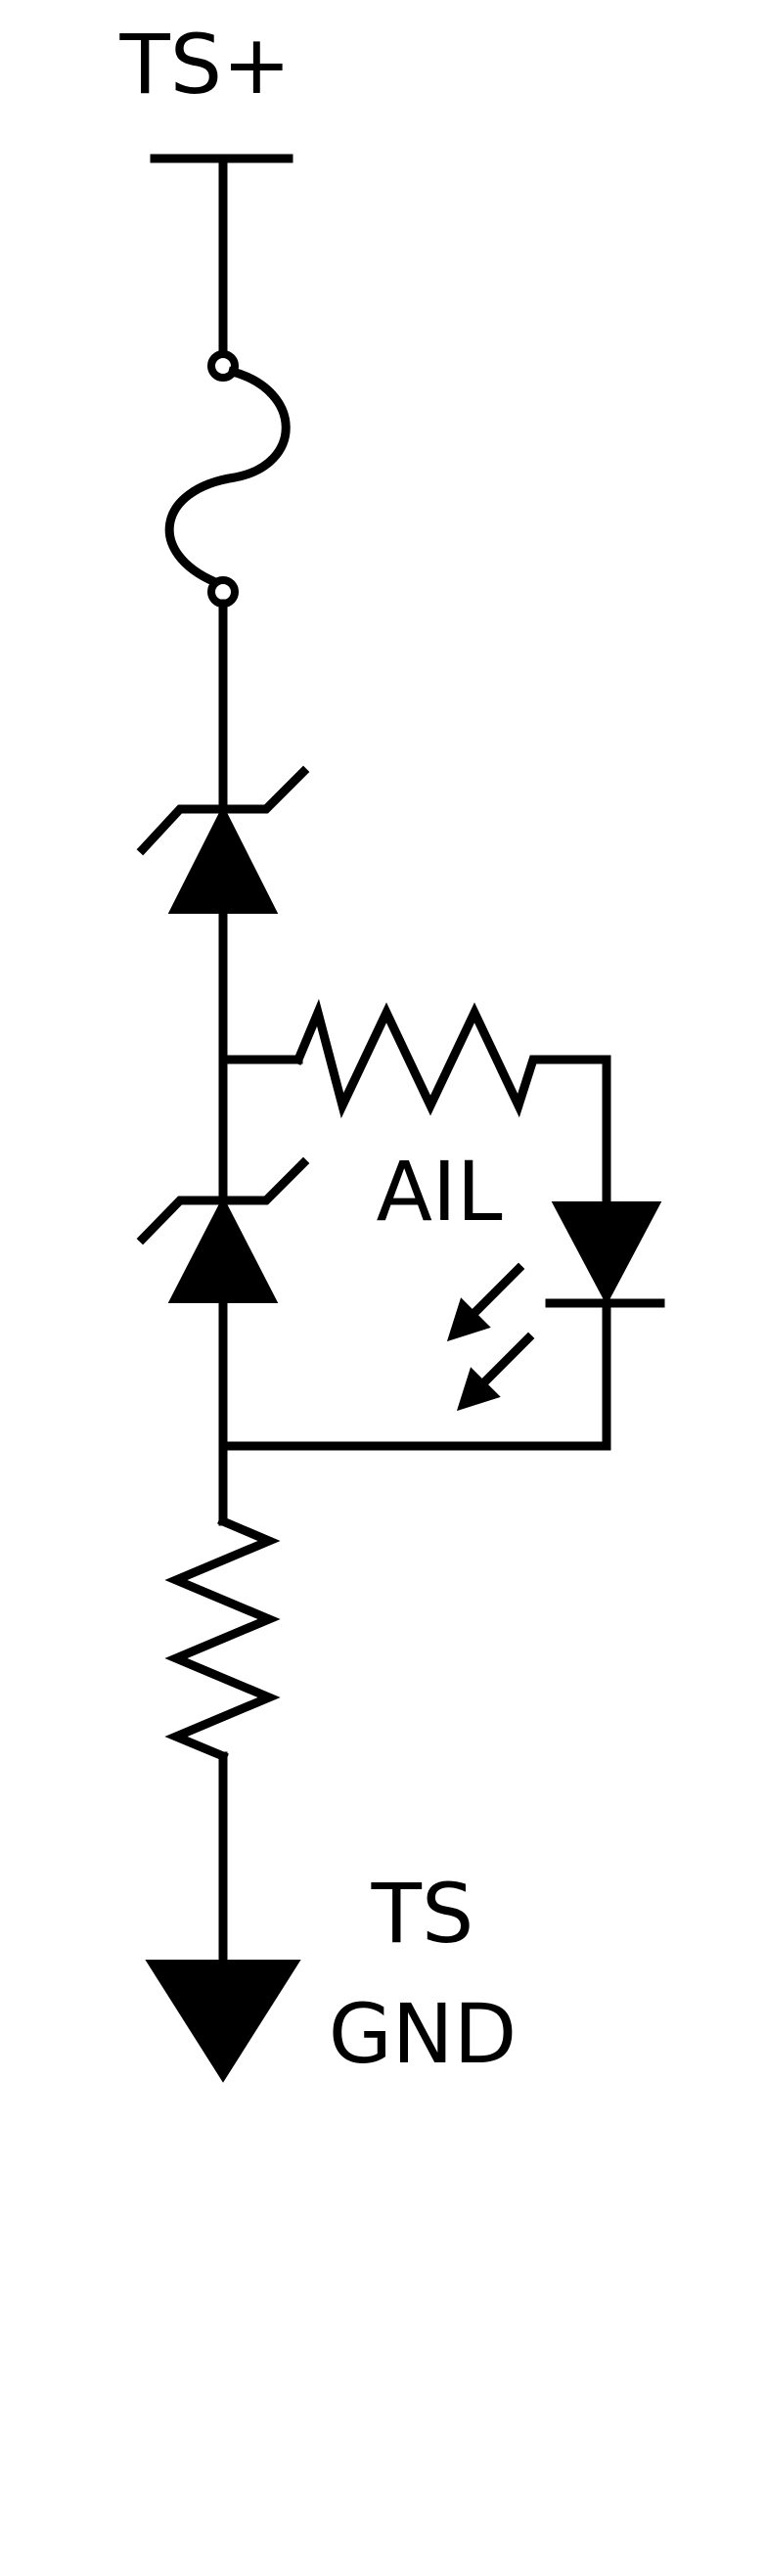 This screenshot has width=766, height=2576. What do you see at coordinates (222, 1638) in the screenshot?
I see `bleeder-resistor-icon` at bounding box center [222, 1638].